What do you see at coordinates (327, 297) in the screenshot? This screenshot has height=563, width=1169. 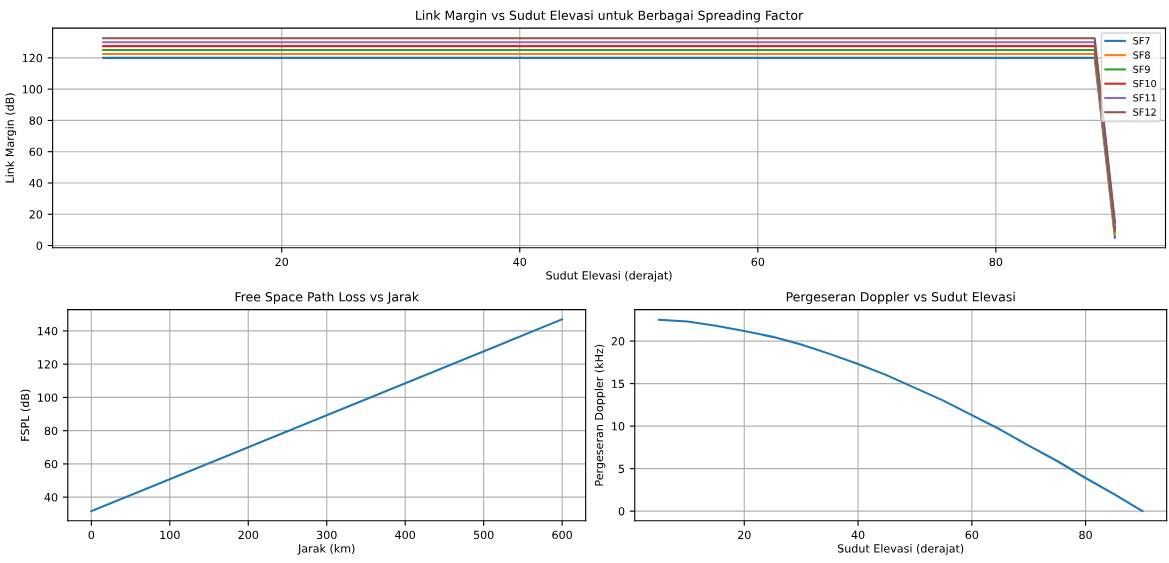 I see `chart-title: Free Space Path Loss vs Jarak` at bounding box center [327, 297].